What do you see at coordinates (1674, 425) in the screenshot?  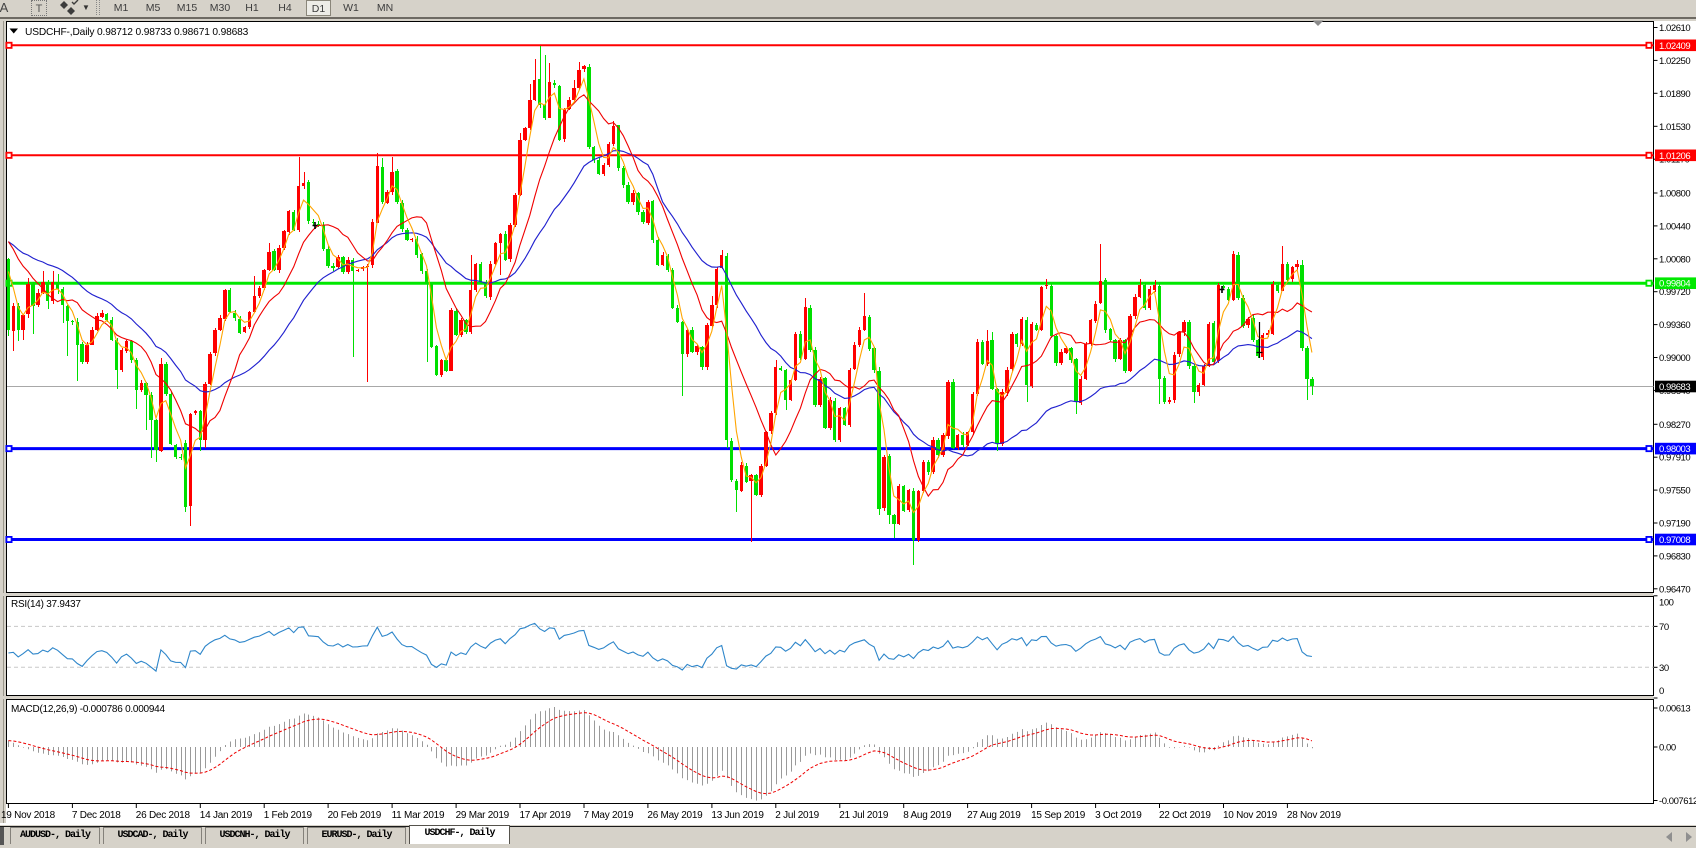 I see `svg-text: 0.98270` at bounding box center [1674, 425].